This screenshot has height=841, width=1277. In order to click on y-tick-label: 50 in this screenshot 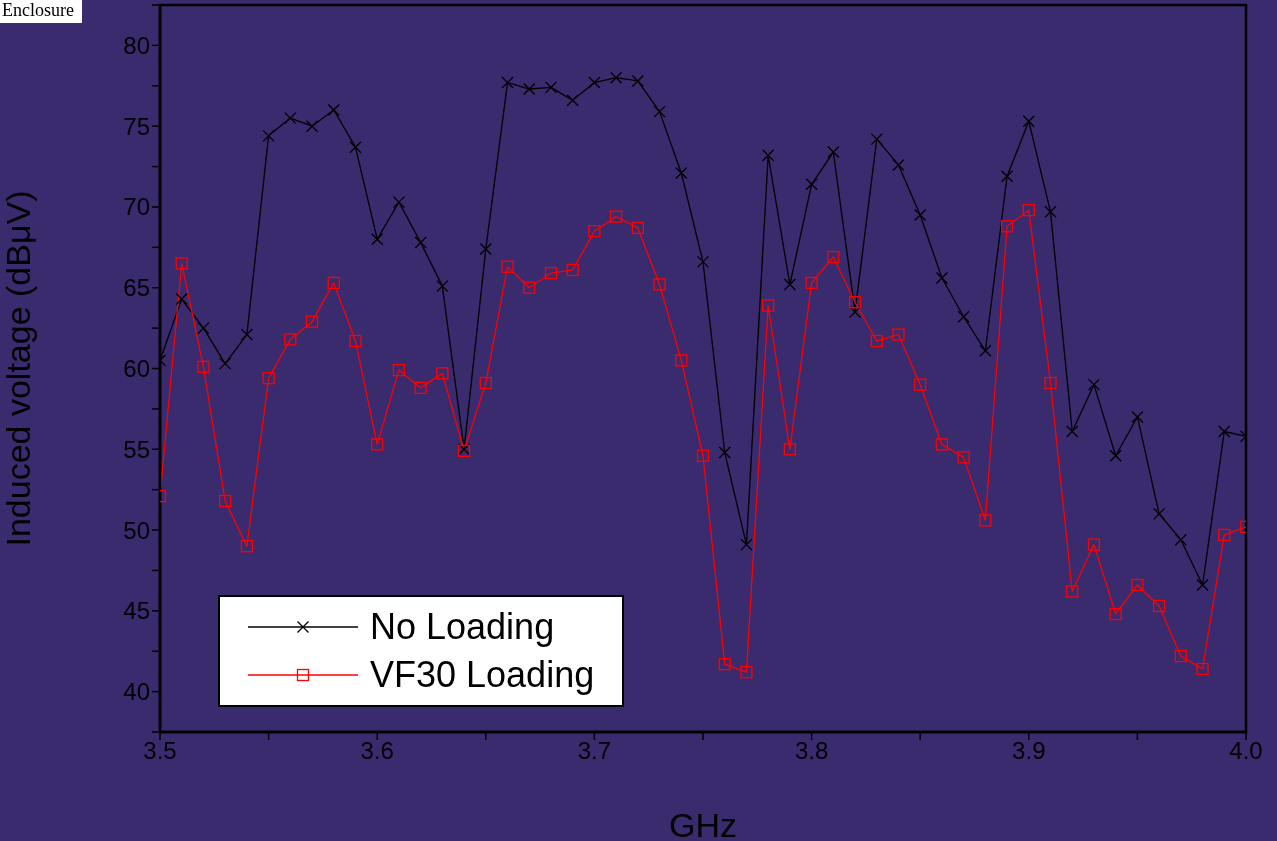, I will do `click(136, 530)`.